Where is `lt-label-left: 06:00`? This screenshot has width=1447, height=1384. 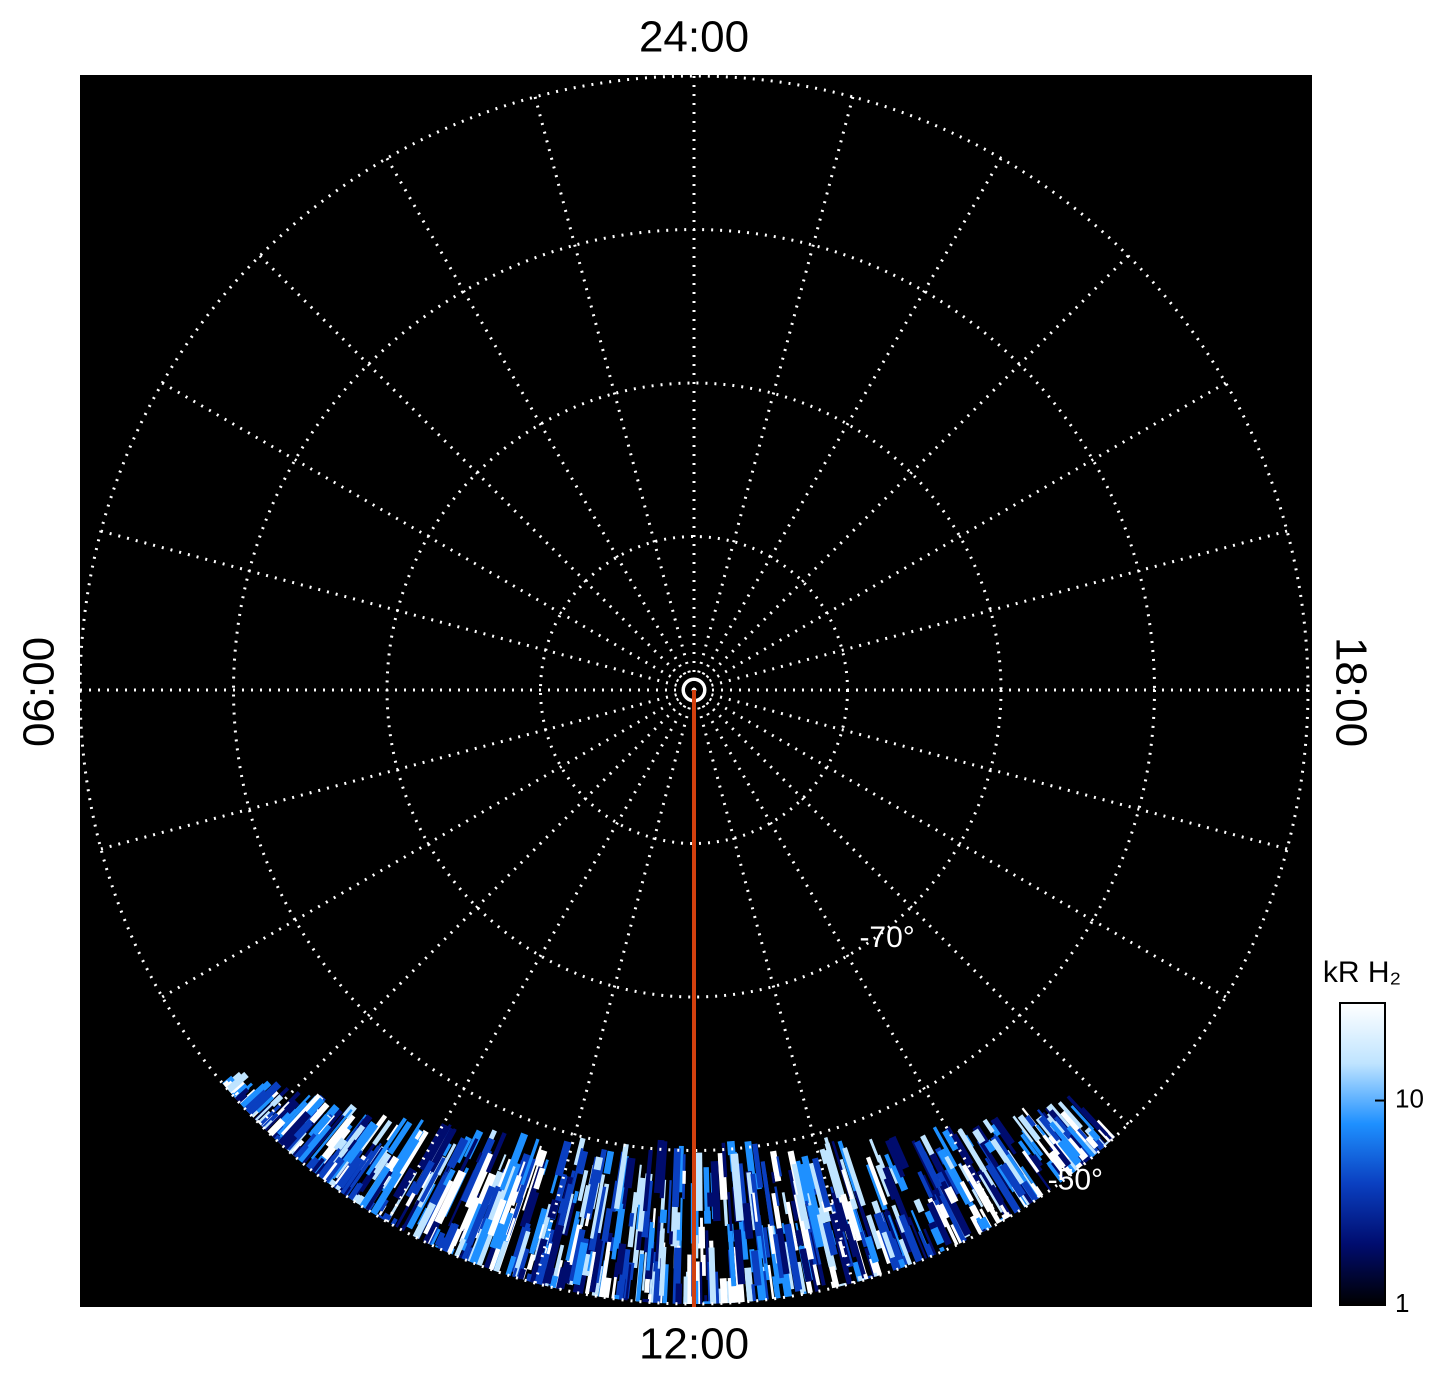 lt-label-left: 06:00 is located at coordinates (39, 692).